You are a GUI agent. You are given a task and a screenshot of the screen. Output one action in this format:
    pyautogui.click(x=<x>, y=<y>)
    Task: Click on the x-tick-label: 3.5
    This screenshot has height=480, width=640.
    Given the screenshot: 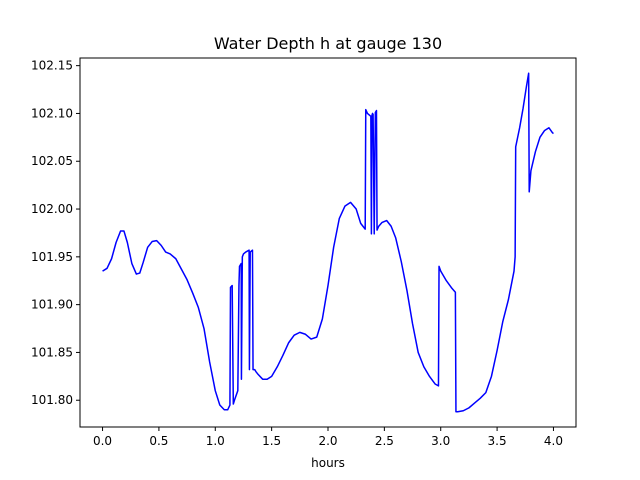 What is the action you would take?
    pyautogui.click(x=497, y=441)
    